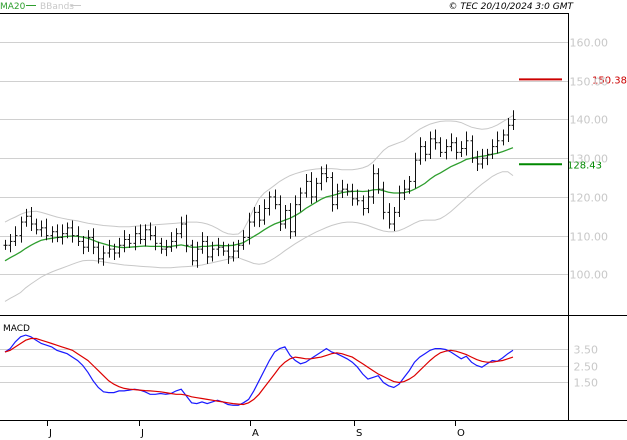 The height and width of the screenshot is (440, 627). Describe the element at coordinates (589, 237) in the screenshot. I see `price-tick-label: 110.00` at that location.